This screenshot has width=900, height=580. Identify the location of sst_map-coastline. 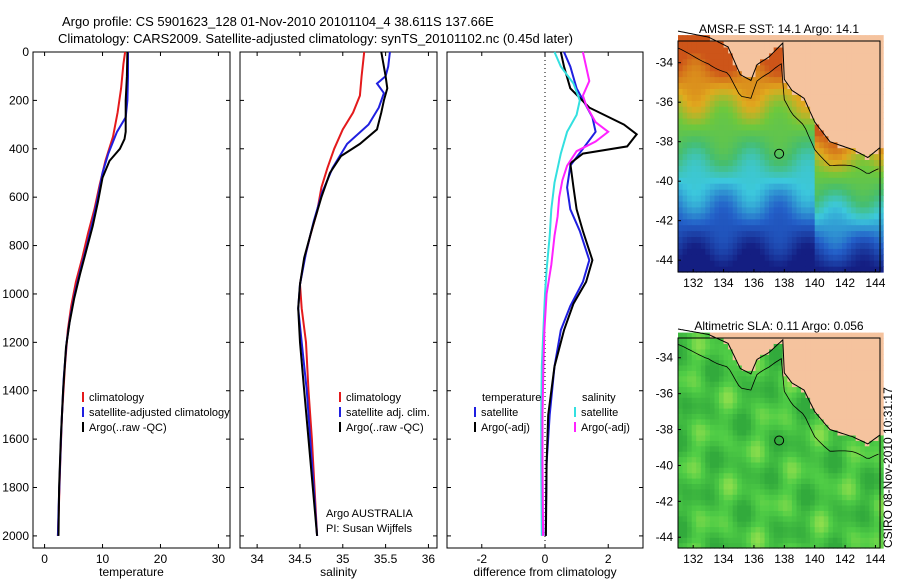
(779, 94).